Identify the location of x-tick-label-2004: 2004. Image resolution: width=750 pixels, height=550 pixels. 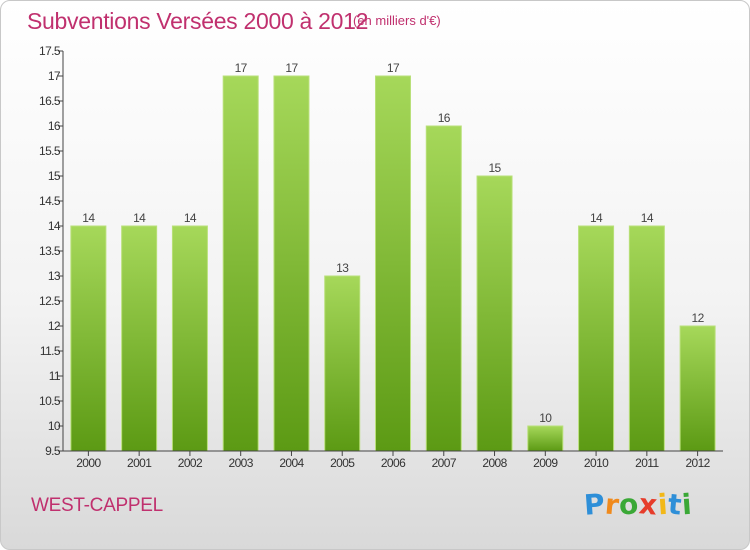
(291, 463).